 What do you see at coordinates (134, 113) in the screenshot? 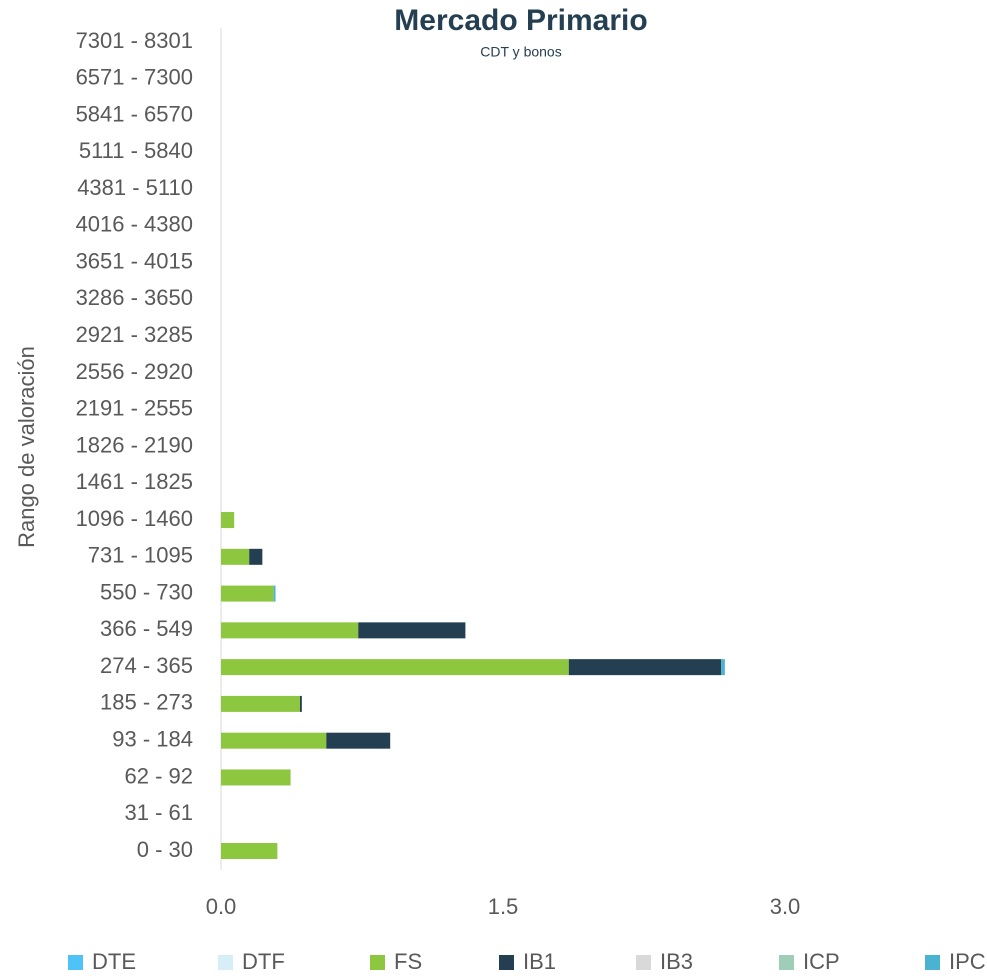
I see `y-tick-label: 5841 - 6570` at bounding box center [134, 113].